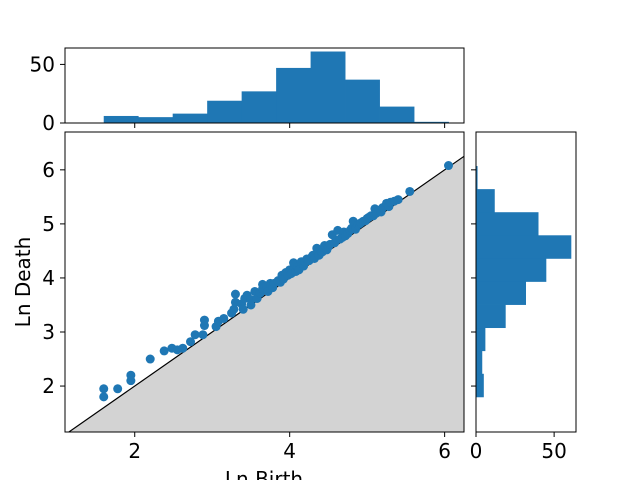 This screenshot has height=480, width=640. I want to click on right-histogram-panel: 0 50, so click(523, 297).